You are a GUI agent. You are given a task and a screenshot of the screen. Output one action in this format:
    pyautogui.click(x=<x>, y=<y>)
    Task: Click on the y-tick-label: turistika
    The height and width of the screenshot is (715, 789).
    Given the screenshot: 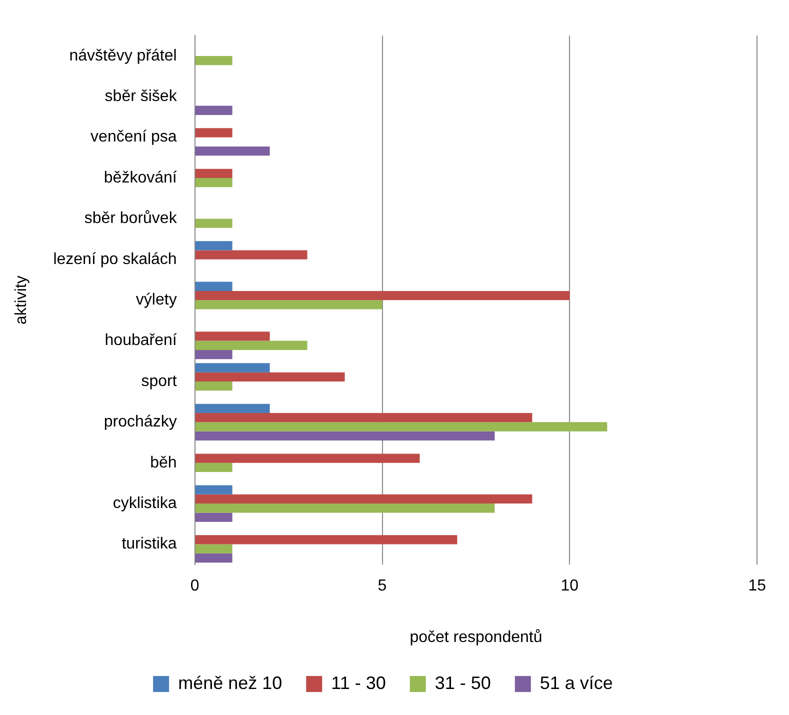 What is the action you would take?
    pyautogui.click(x=149, y=544)
    